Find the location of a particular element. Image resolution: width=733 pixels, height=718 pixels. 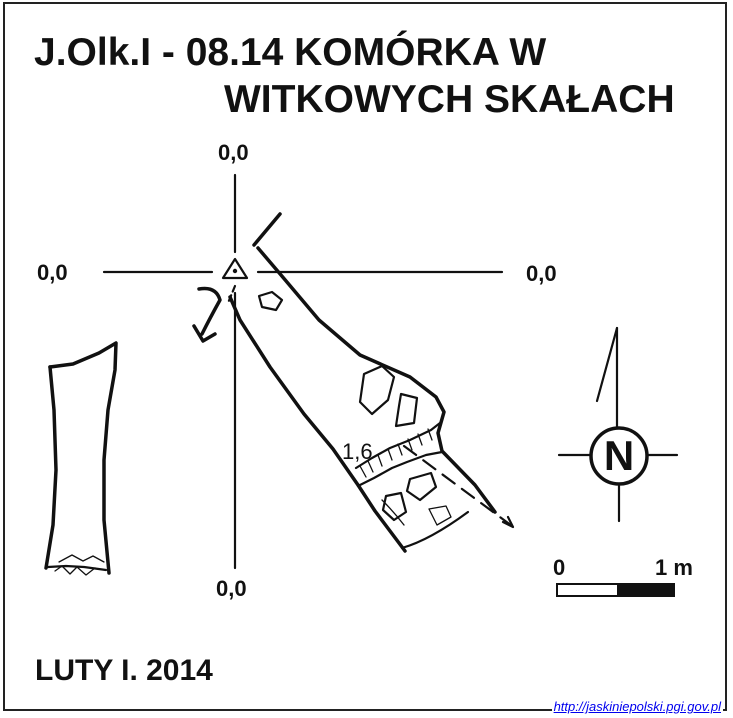

cave-boulders is located at coordinates (354, 408).